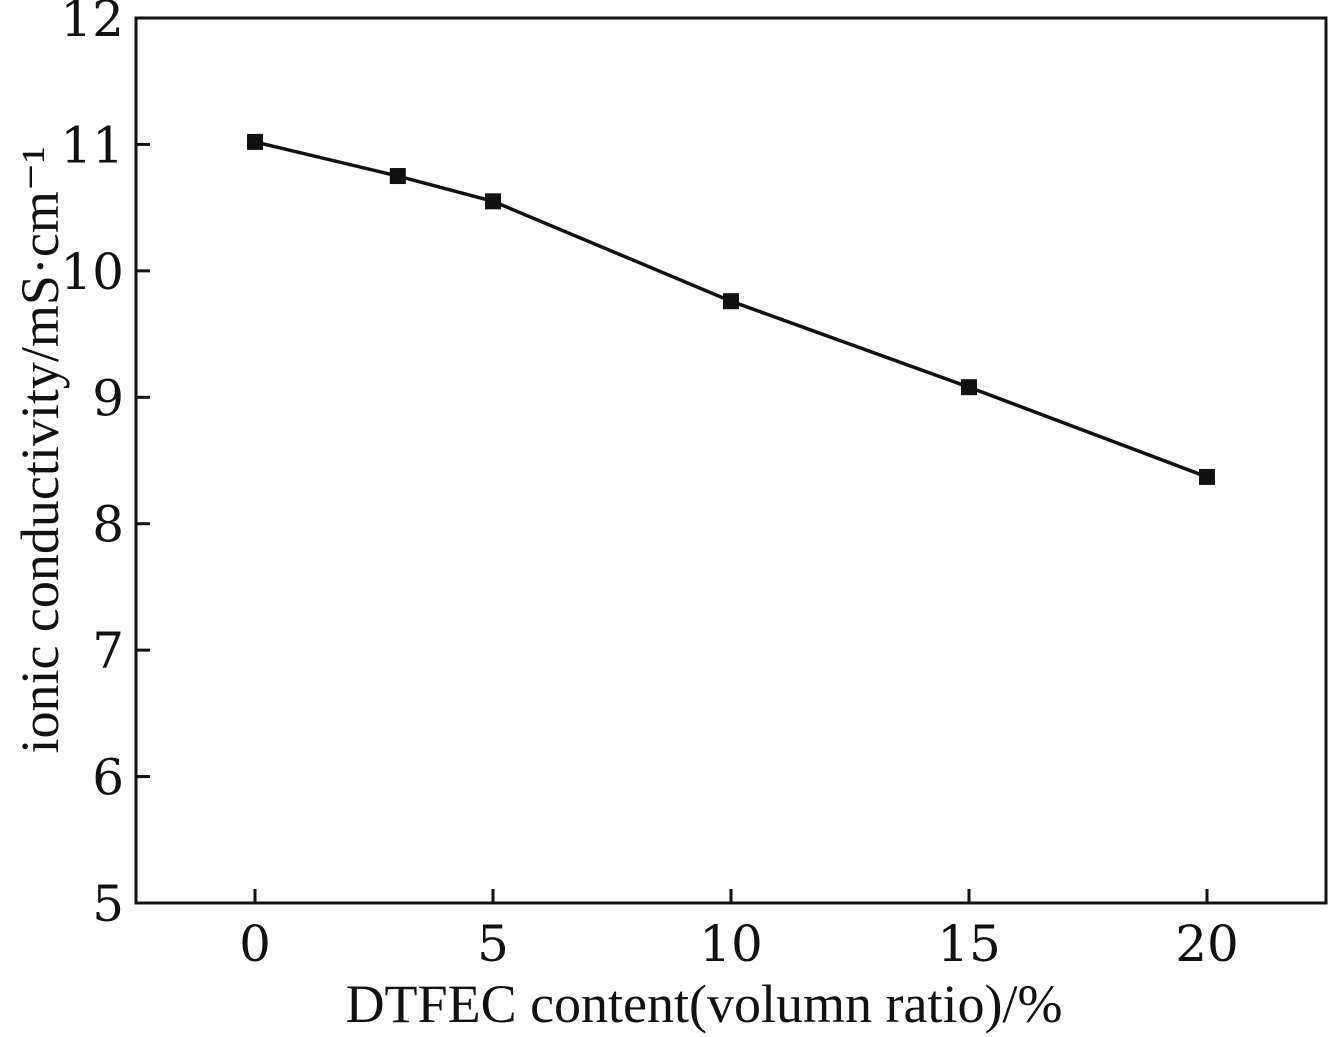 Image resolution: width=1329 pixels, height=1037 pixels. Describe the element at coordinates (493, 944) in the screenshot. I see `x-tick-label: 5` at that location.